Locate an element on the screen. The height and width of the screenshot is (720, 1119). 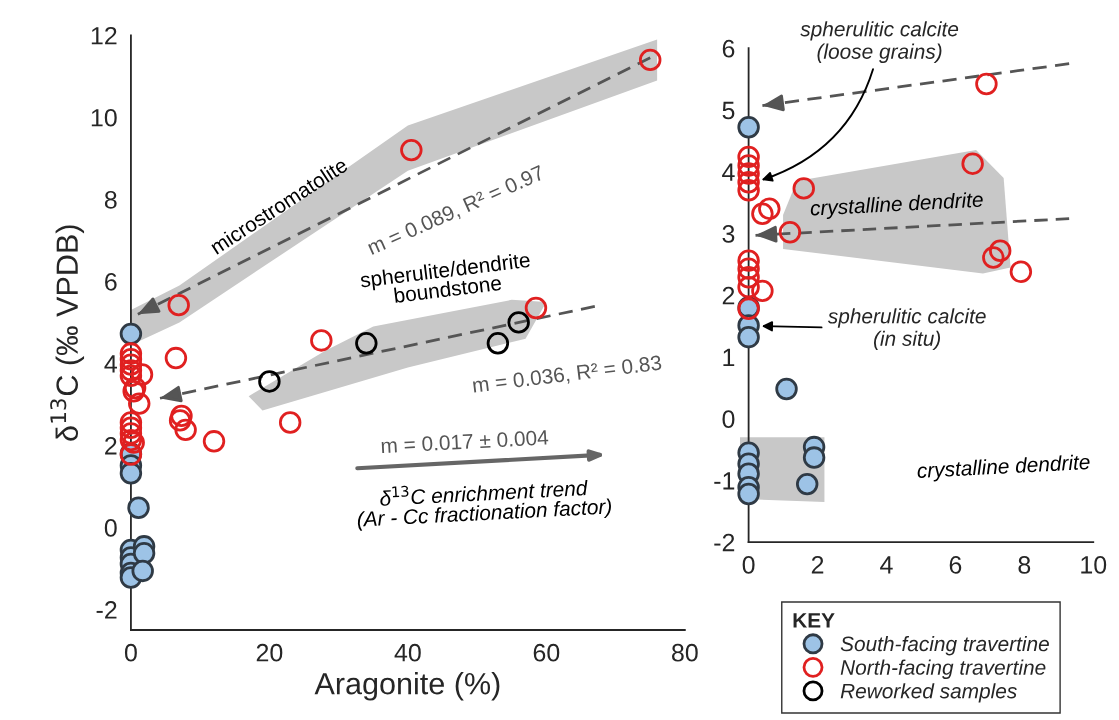
y-tick-label: 10 is located at coordinates (104, 117).